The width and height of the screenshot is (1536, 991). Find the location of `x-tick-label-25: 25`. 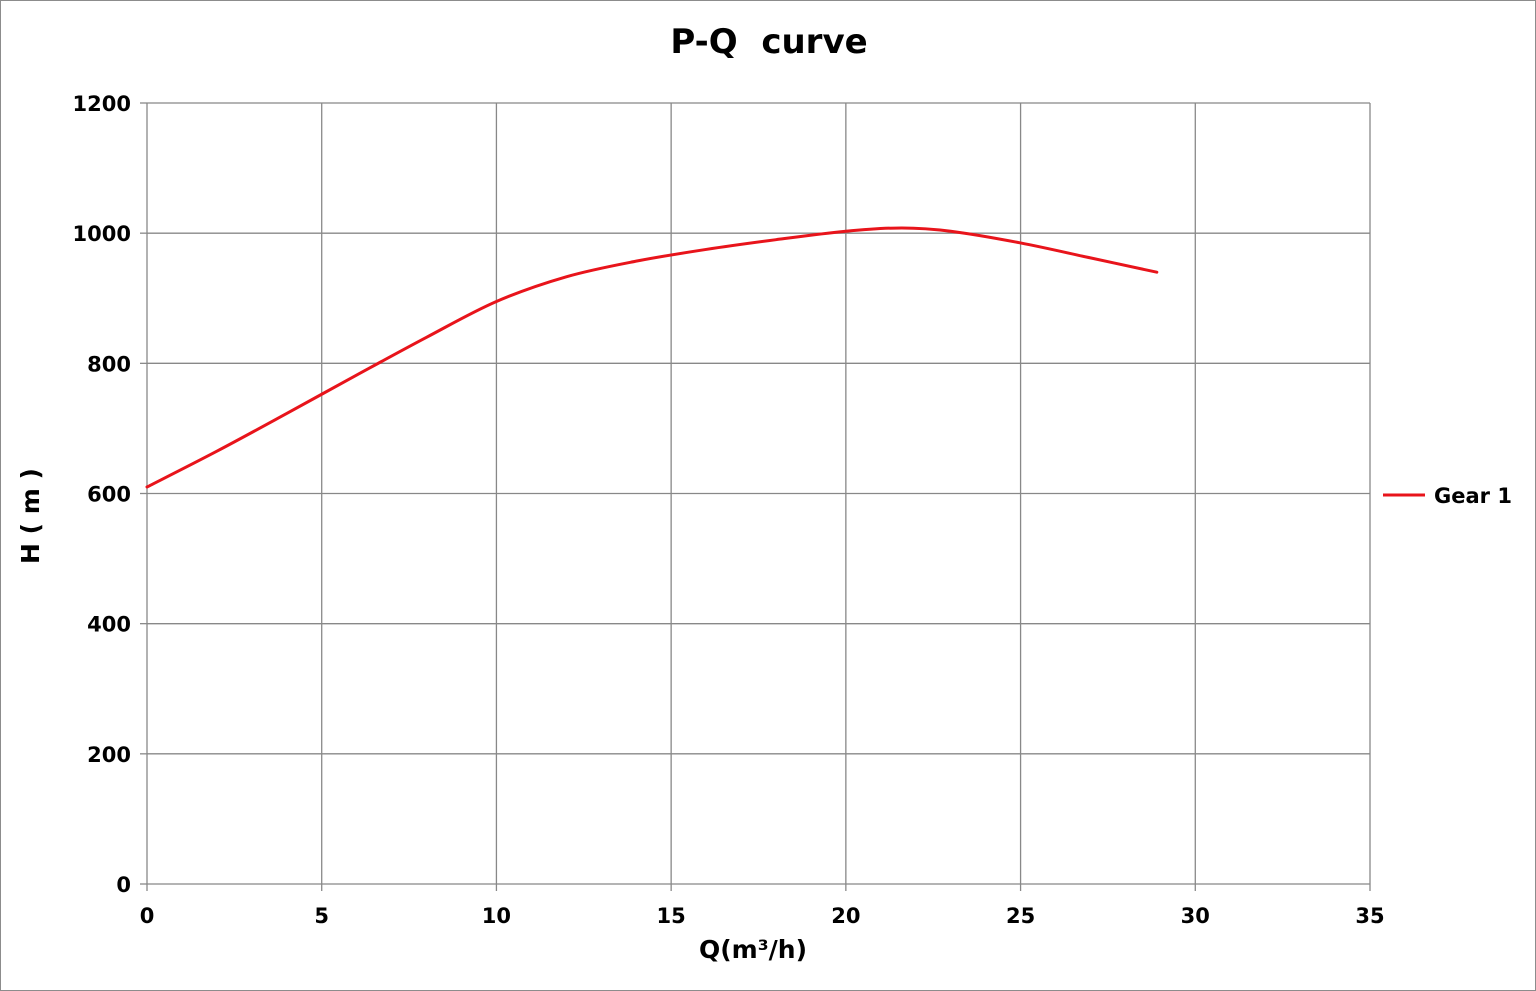

x-tick-label-25: 25 is located at coordinates (1020, 916).